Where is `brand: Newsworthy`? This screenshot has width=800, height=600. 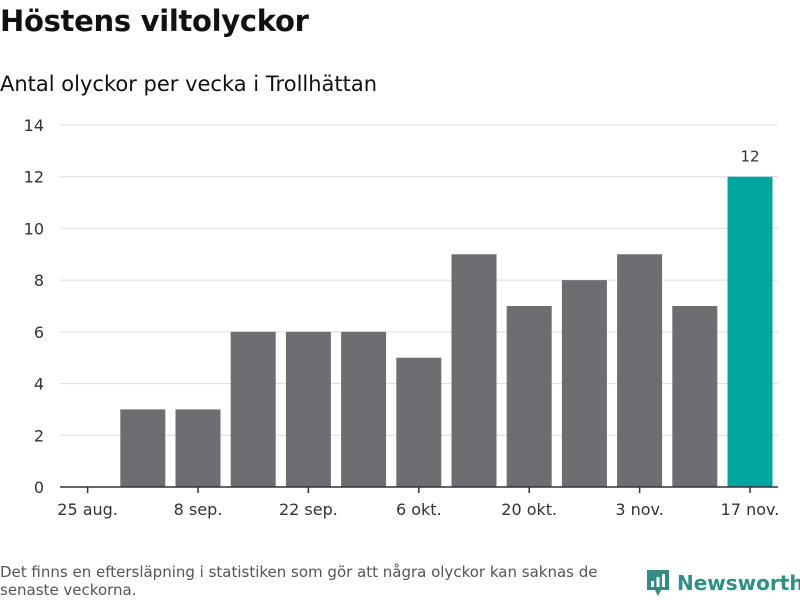 brand: Newsworthy is located at coordinates (722, 583).